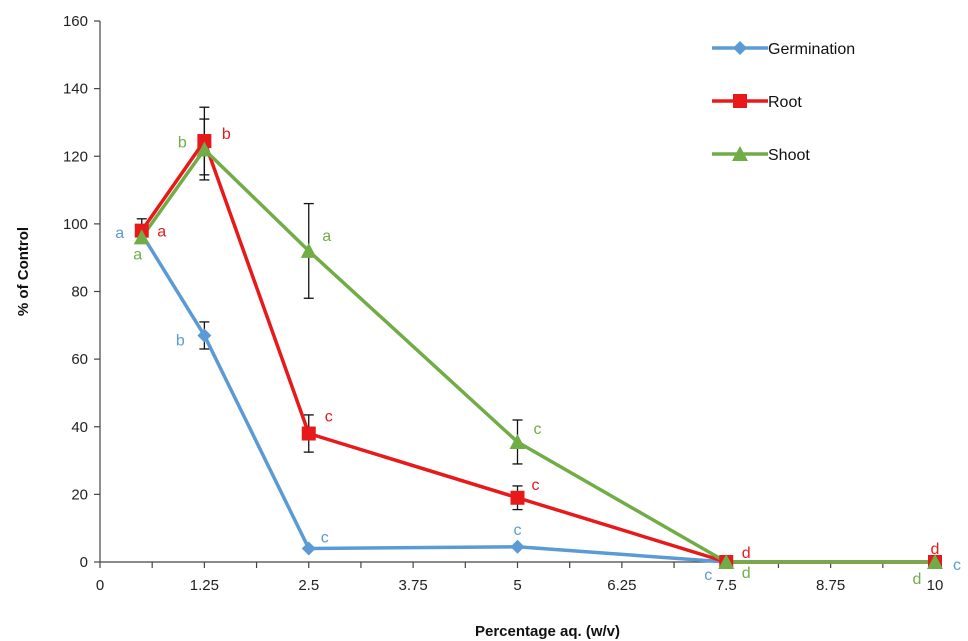  What do you see at coordinates (226, 134) in the screenshot?
I see `root-sig-label: b` at bounding box center [226, 134].